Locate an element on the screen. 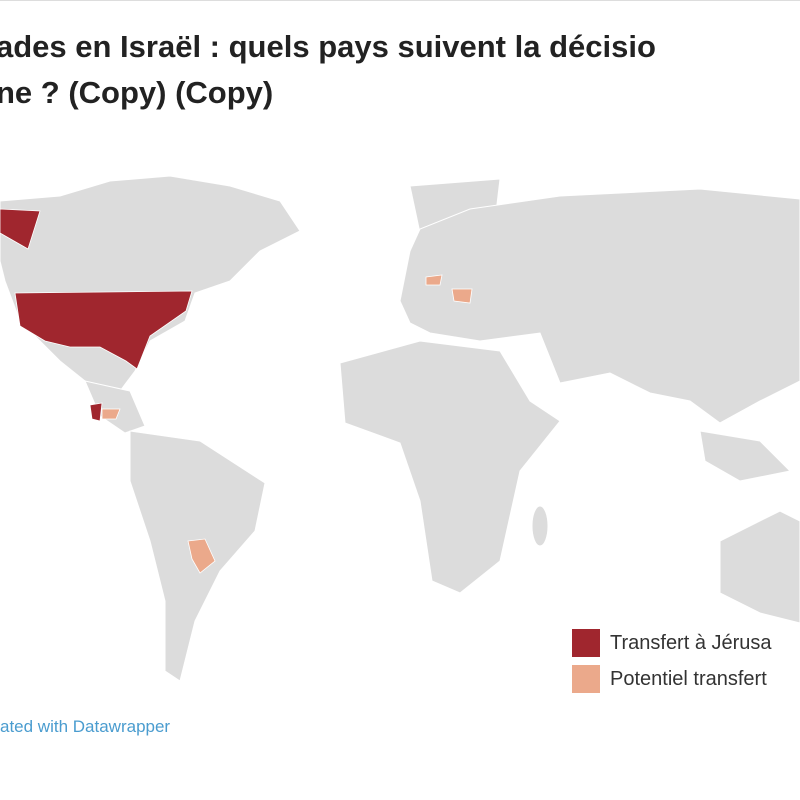 The image size is (800, 800). madagascar is located at coordinates (540, 526).